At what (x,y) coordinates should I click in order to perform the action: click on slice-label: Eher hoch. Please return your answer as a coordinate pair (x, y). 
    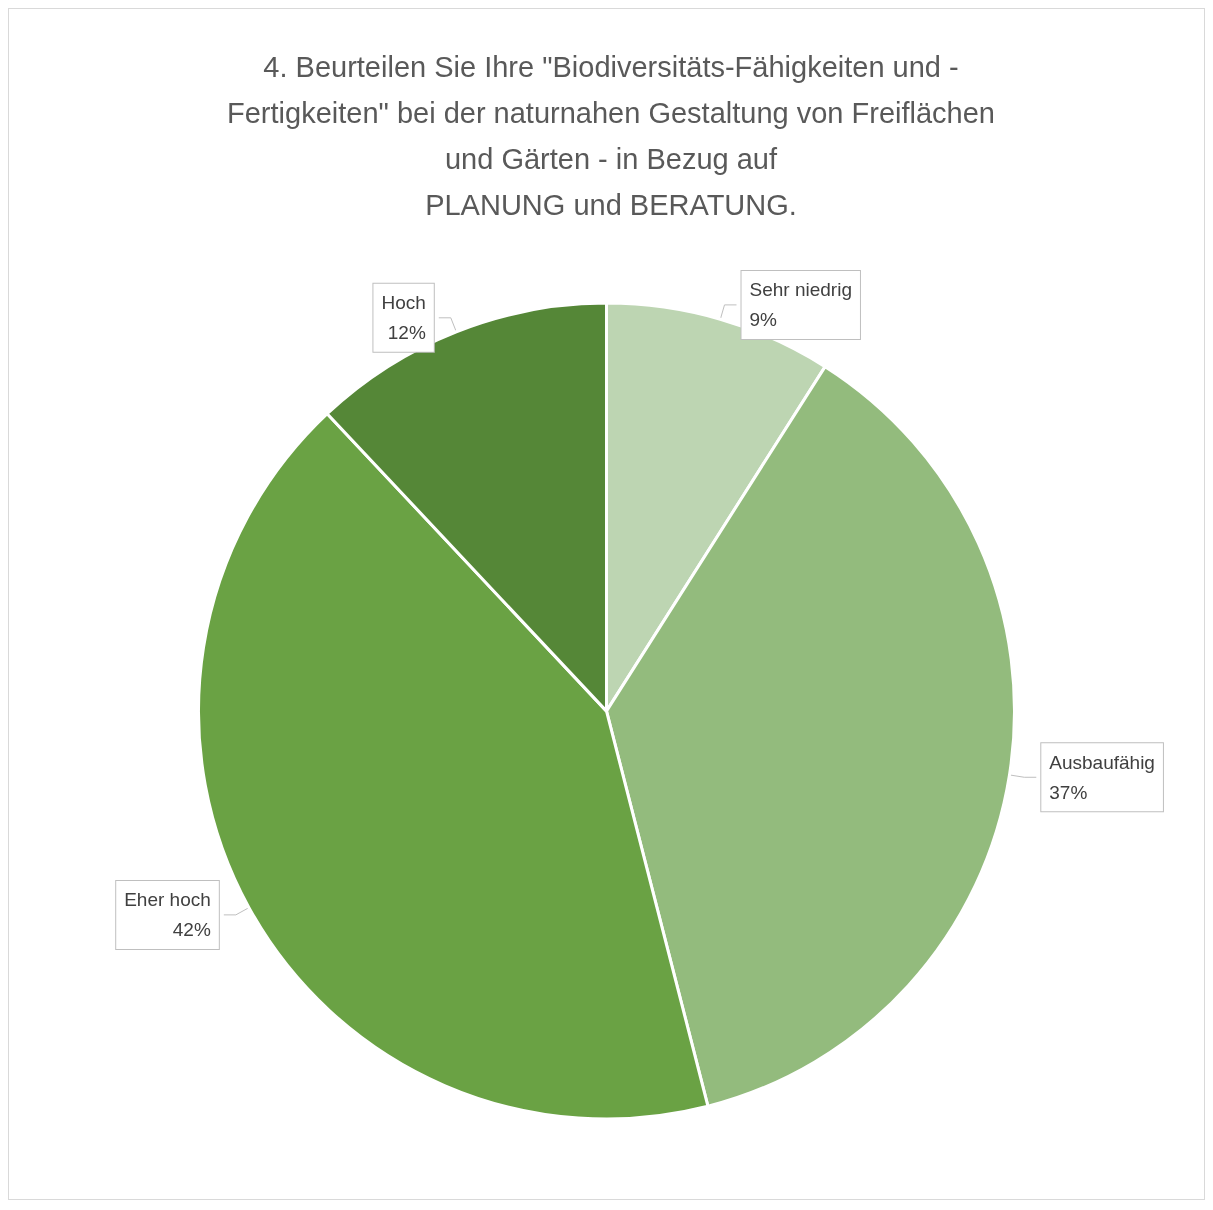
    Looking at the image, I should click on (167, 900).